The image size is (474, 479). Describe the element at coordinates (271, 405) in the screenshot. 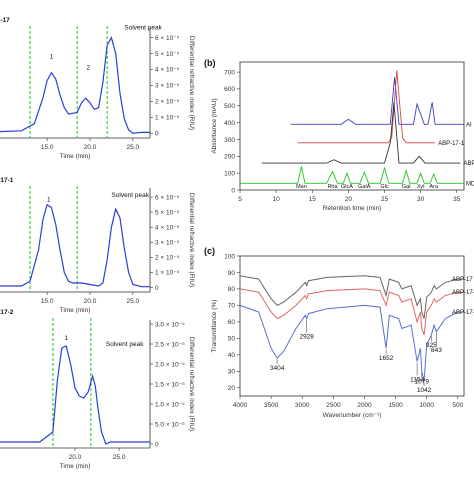

I see `x-tick-label: 3500` at that location.